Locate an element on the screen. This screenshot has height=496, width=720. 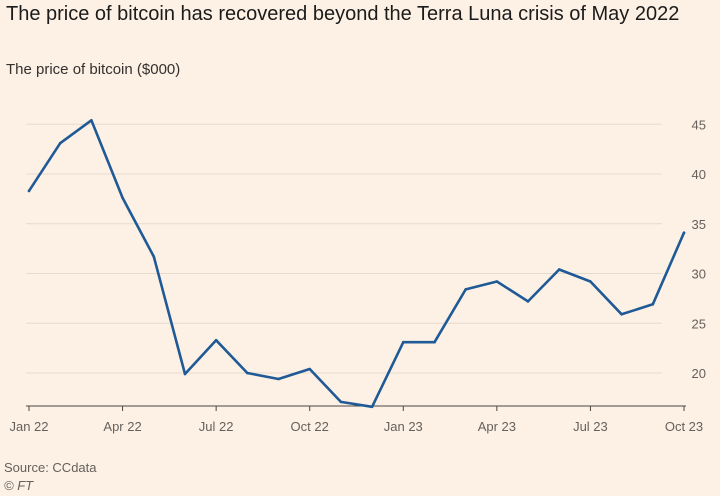
x-tick-label: Apr 22 is located at coordinates (122, 426).